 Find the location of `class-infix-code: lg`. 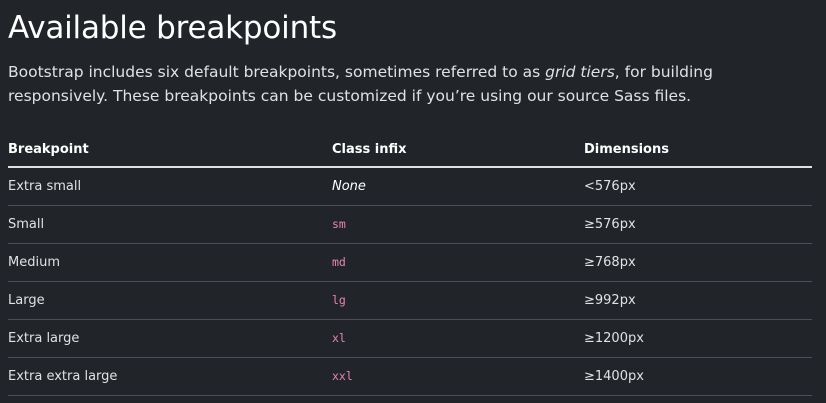

class-infix-code: lg is located at coordinates (339, 300).